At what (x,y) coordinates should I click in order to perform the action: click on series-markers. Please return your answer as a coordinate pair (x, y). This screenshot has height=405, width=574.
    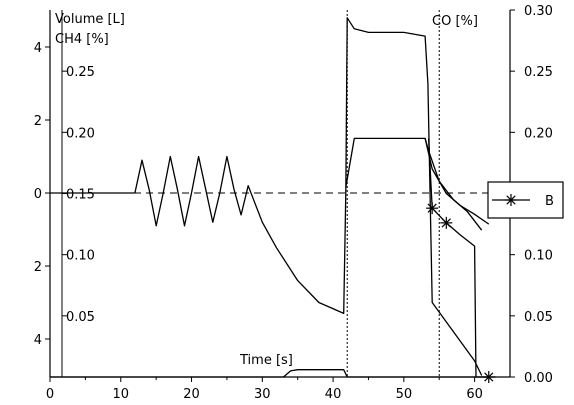
    Looking at the image, I should click on (460, 292).